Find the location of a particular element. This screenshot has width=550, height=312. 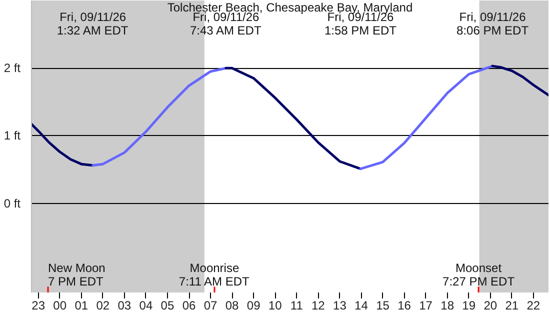

x-tick-label: 09 is located at coordinates (253, 305).